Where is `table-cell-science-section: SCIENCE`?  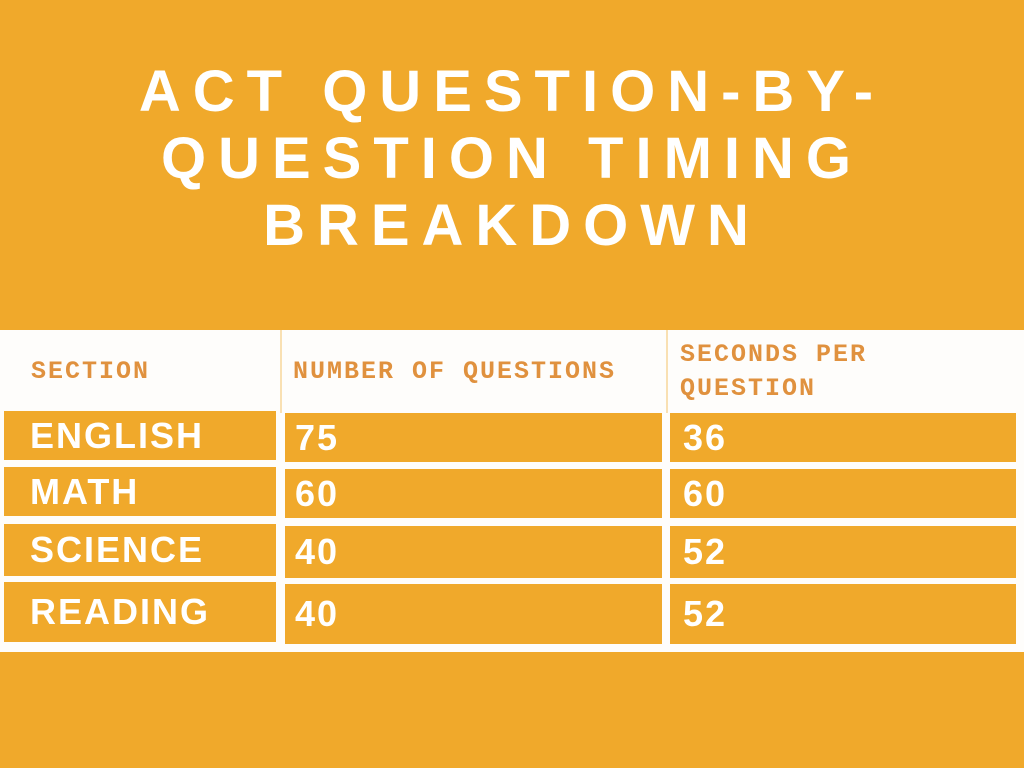 table-cell-science-section: SCIENCE is located at coordinates (140, 550).